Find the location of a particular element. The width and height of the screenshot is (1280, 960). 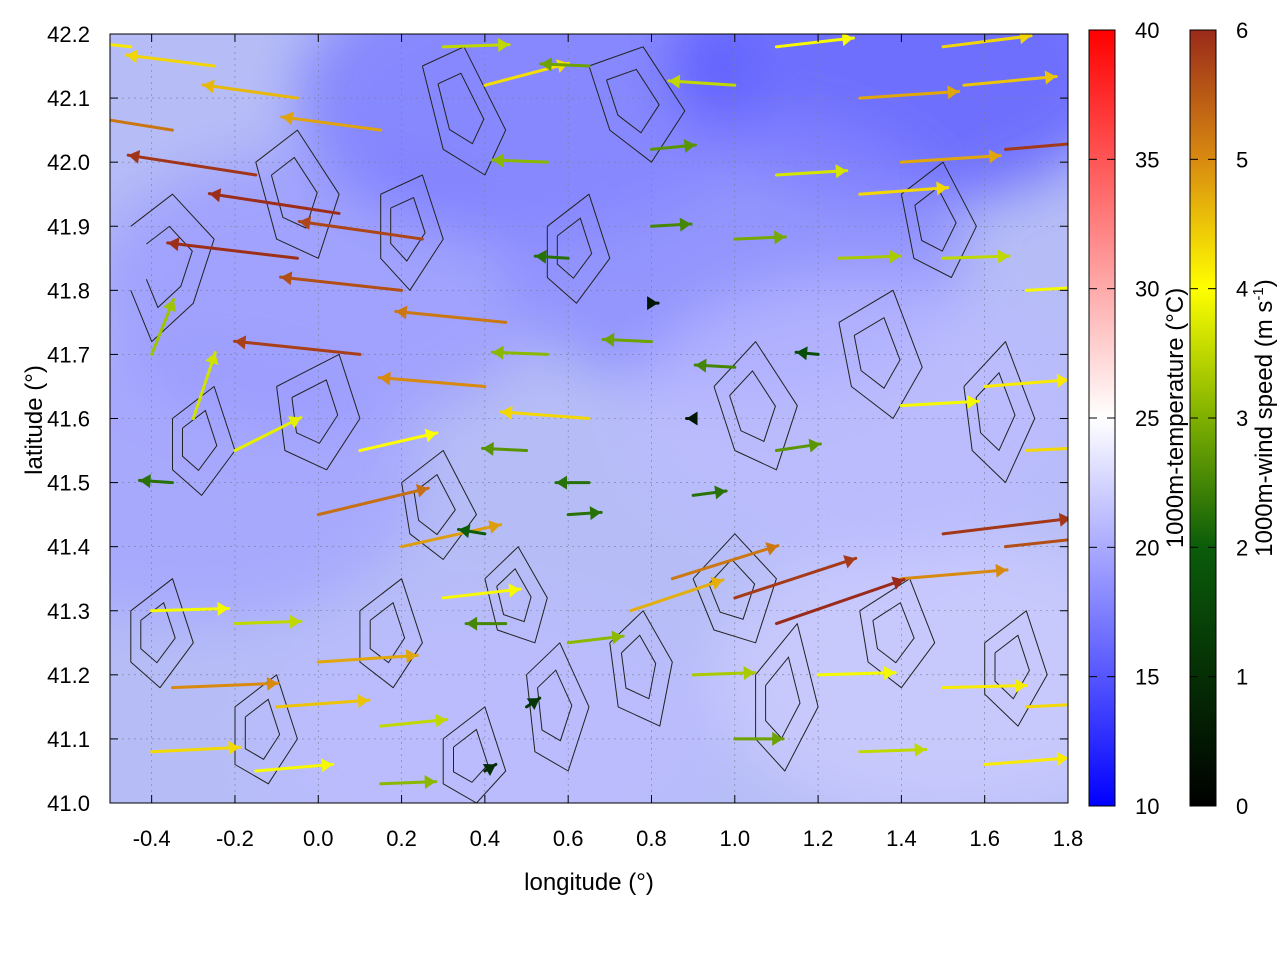

colorbar-tick-label: 35 is located at coordinates (1147, 159).